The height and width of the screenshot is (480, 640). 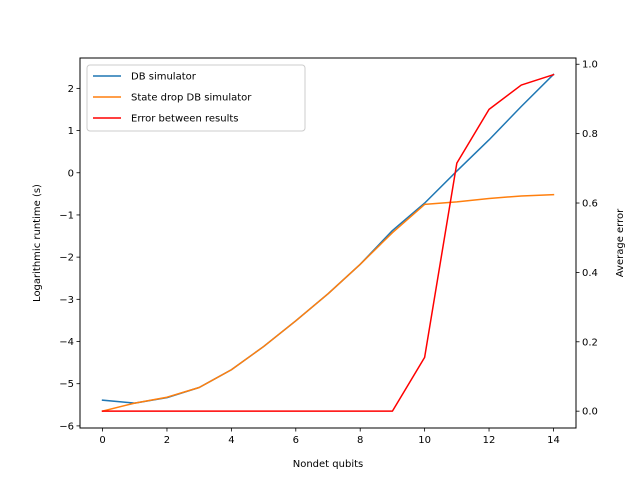 I want to click on legend-label-1: State drop DB simulator, so click(x=191, y=98).